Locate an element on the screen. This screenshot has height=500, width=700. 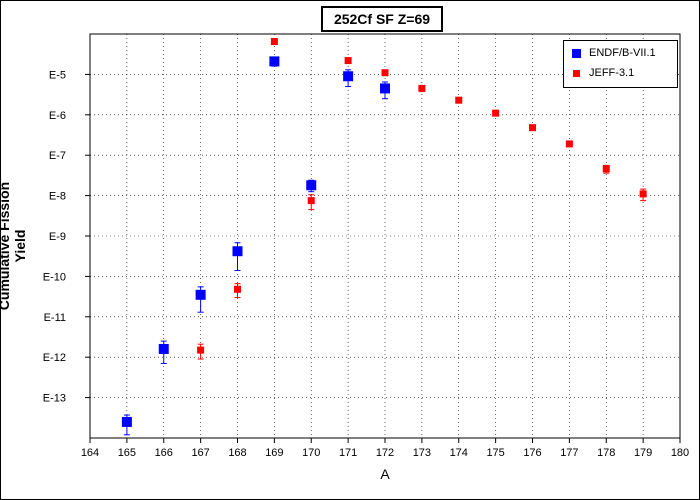
x-tick-label: 170 is located at coordinates (311, 453).